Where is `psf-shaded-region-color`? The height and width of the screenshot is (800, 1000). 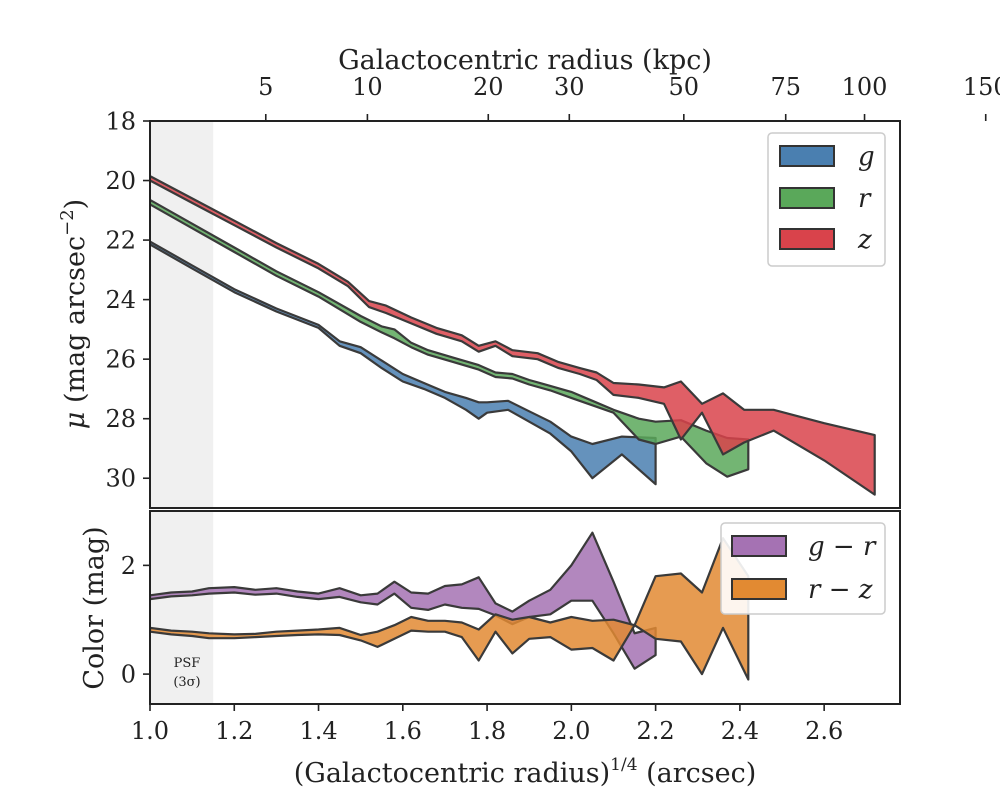
psf-shaded-region-color is located at coordinates (182, 607).